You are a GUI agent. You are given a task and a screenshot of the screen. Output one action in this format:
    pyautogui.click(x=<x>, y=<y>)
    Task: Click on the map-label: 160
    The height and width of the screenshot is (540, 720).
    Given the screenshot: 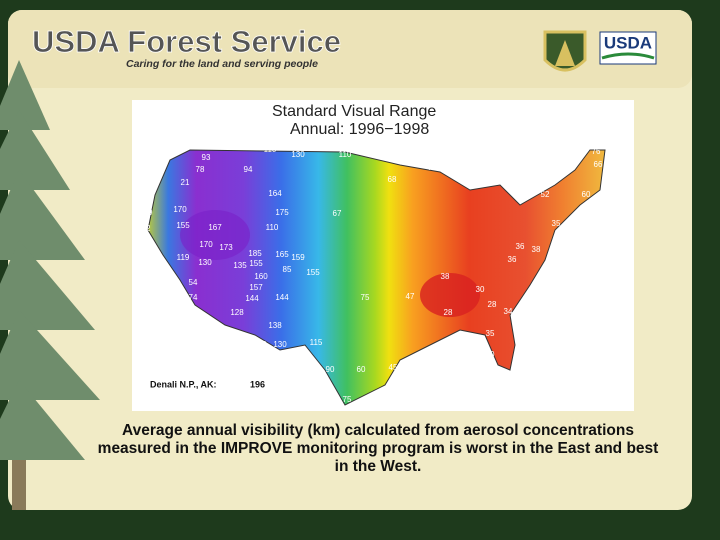 What is the action you would take?
    pyautogui.click(x=261, y=276)
    